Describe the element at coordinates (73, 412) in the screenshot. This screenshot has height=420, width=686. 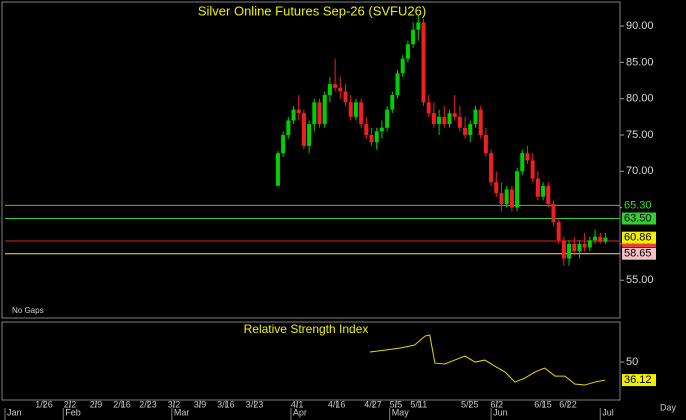
I see `month-label: Feb` at that location.